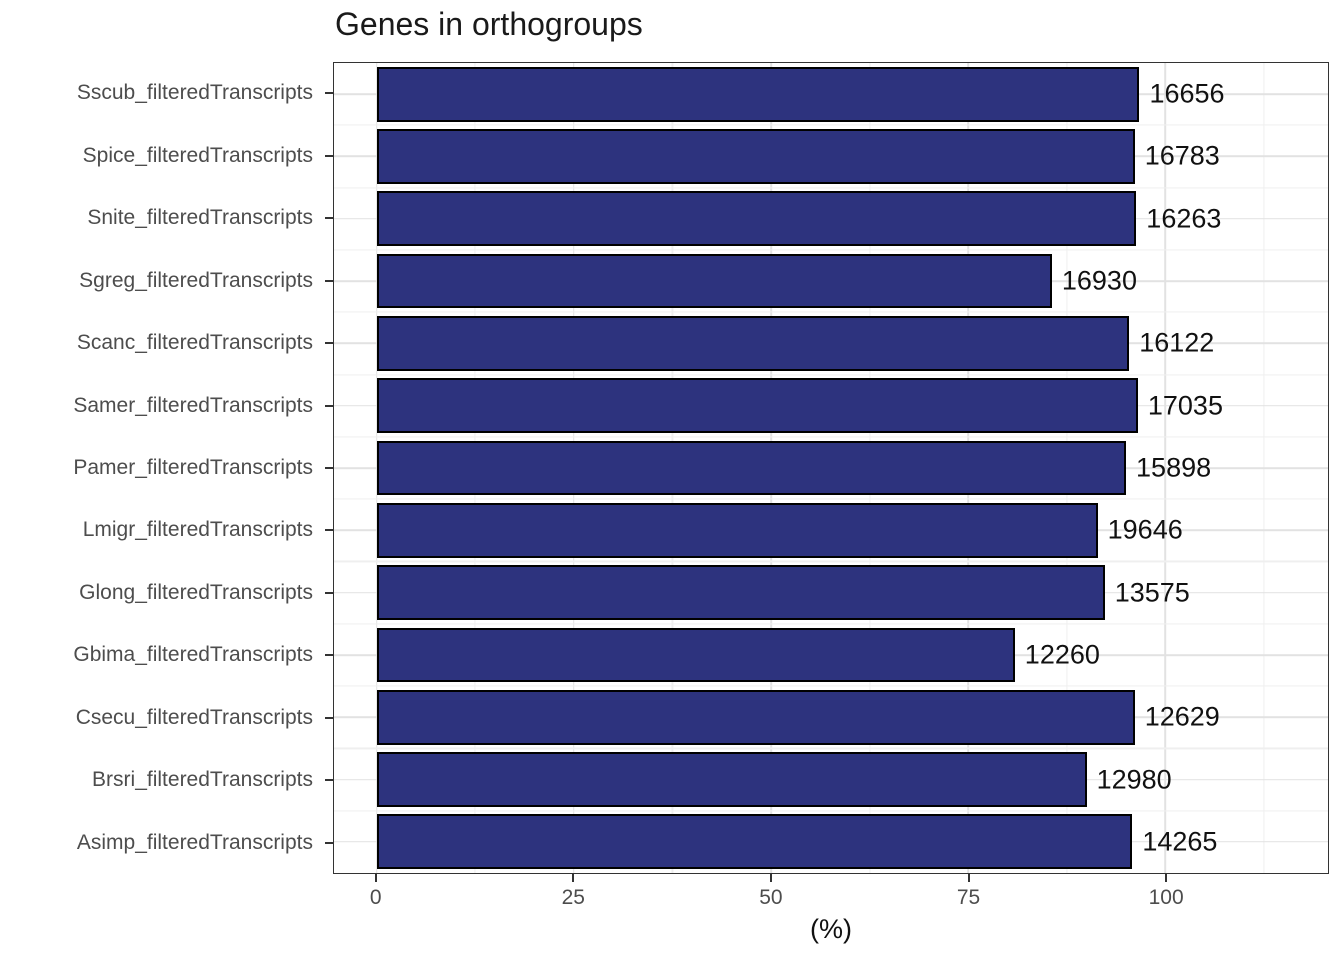 The height and width of the screenshot is (960, 1344). Describe the element at coordinates (1180, 841) in the screenshot. I see `bar-value-label: 14265` at that location.